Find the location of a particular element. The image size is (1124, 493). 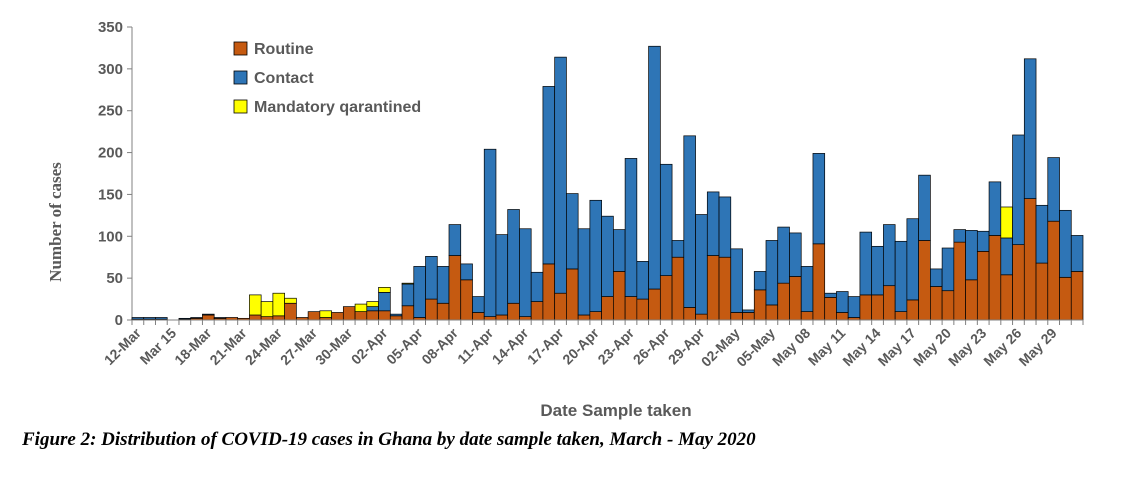

y-axis: 0 50 100 150 200 250 300 350 is located at coordinates (115, 174).